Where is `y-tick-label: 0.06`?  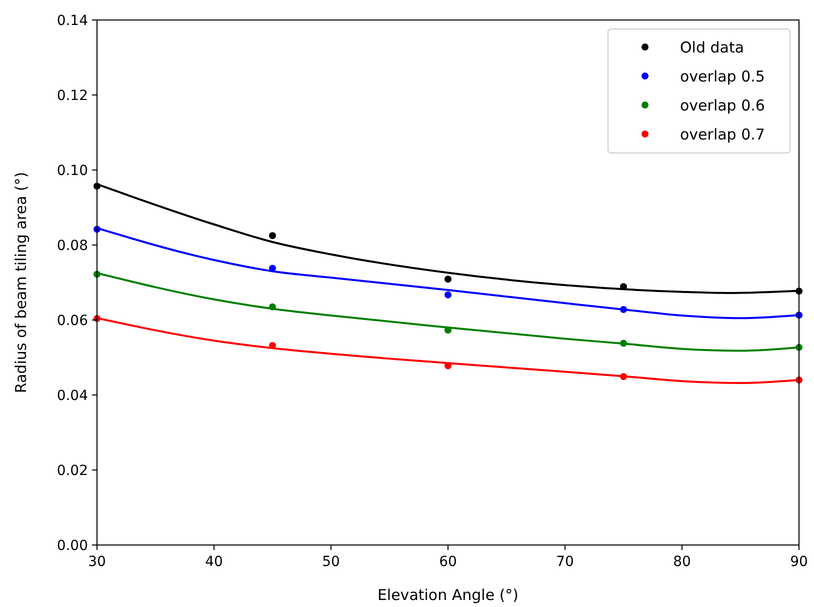
y-tick-label: 0.06 is located at coordinates (72, 320).